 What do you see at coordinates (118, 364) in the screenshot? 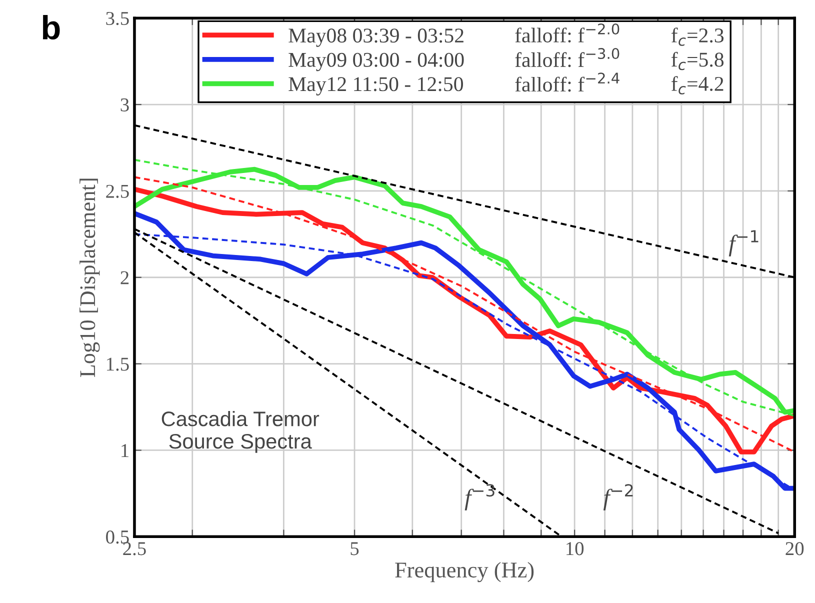
I see `y-tick-label: 1.5` at bounding box center [118, 364].